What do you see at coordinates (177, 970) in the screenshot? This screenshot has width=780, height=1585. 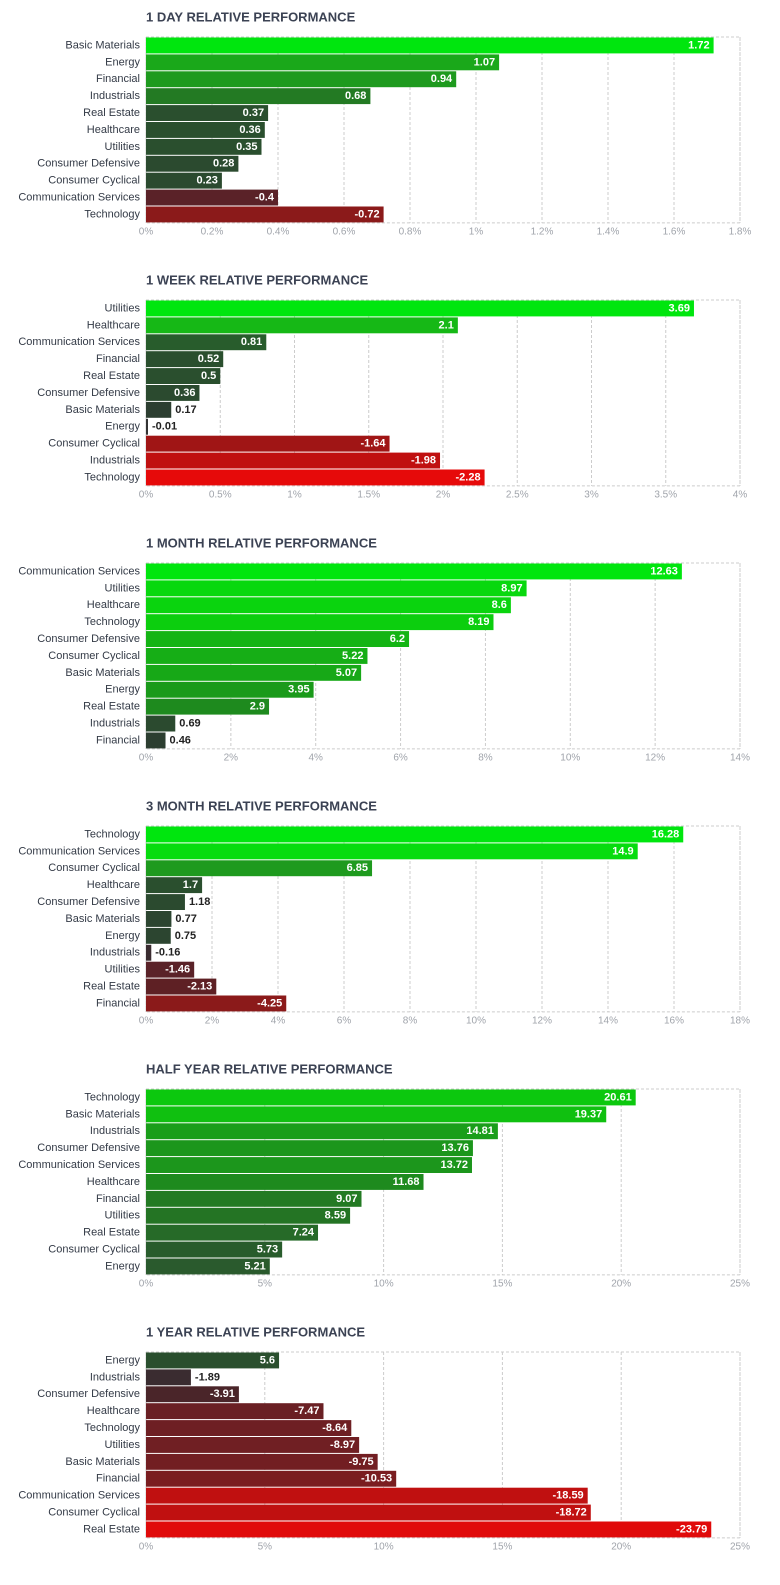 I see `value-label: -1.46` at bounding box center [177, 970].